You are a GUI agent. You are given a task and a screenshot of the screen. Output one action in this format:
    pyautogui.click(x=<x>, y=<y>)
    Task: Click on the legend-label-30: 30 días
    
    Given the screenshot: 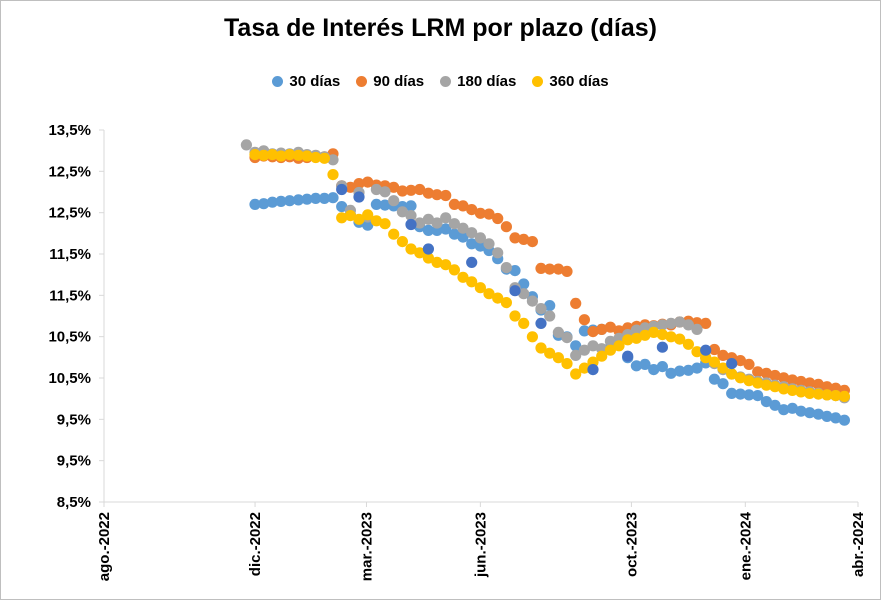 What is the action you would take?
    pyautogui.click(x=315, y=81)
    